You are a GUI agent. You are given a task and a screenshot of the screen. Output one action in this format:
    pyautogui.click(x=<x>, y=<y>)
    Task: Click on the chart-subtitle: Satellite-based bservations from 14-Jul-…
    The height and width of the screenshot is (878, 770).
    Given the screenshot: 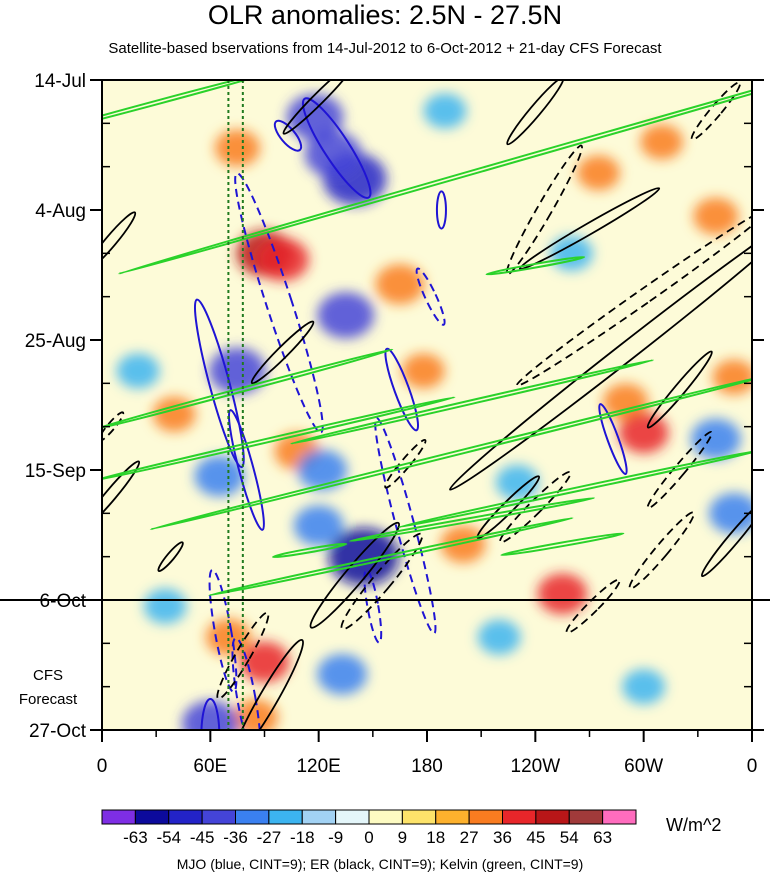 What is the action you would take?
    pyautogui.click(x=385, y=48)
    